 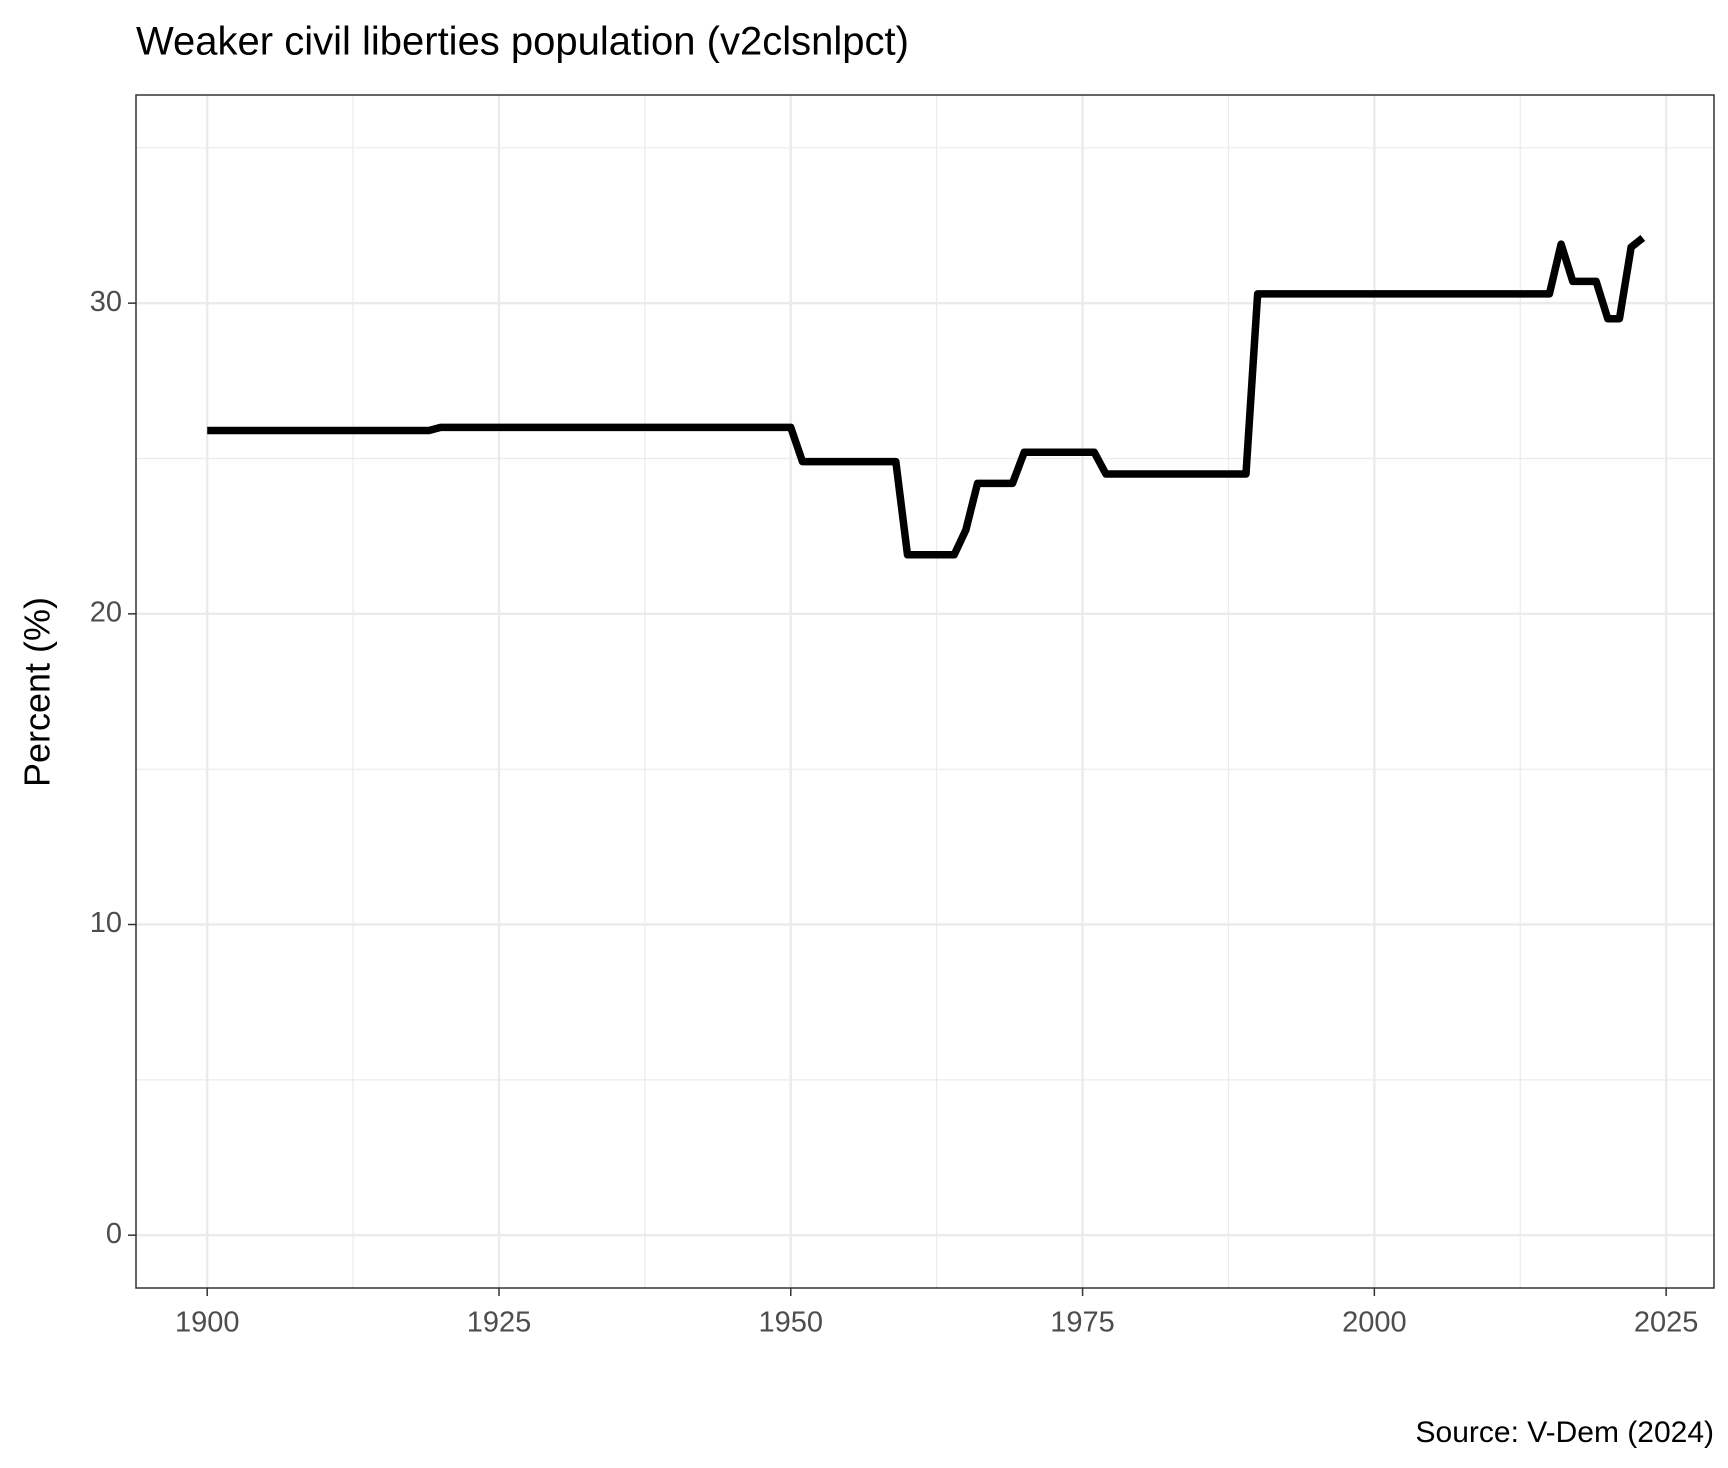 I want to click on x-tick-label: 1950, so click(x=791, y=1323).